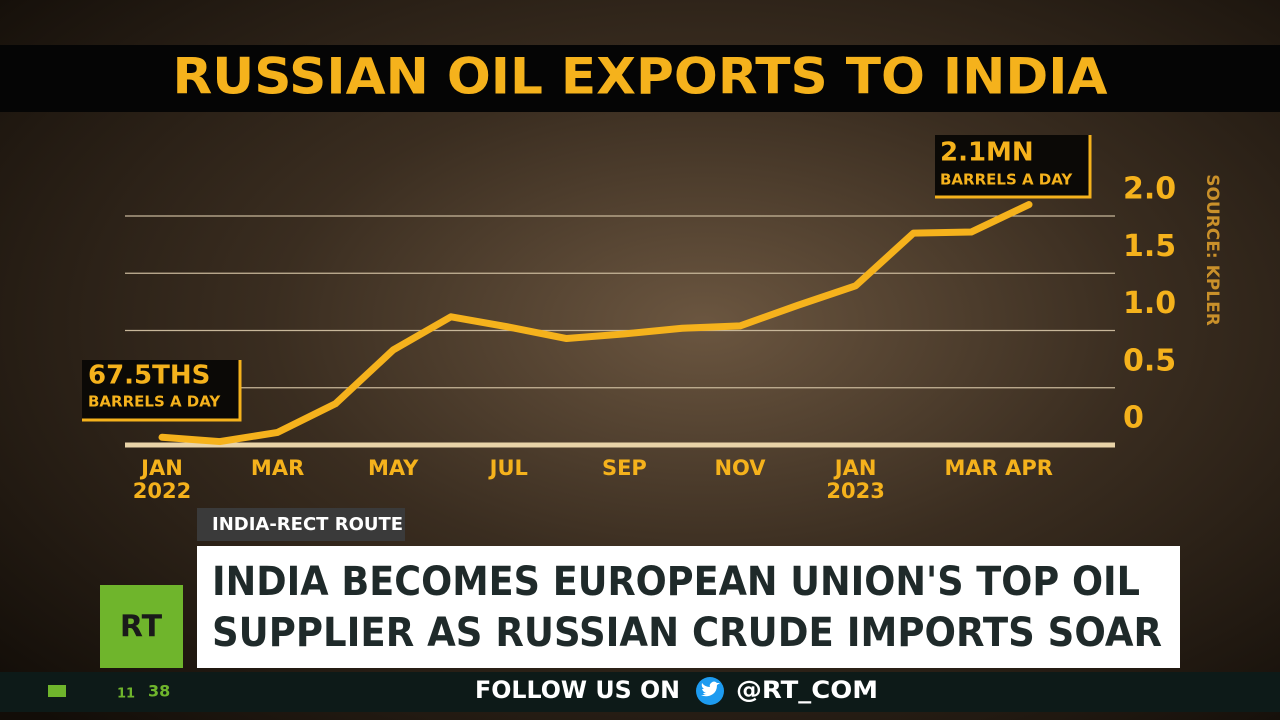 This screenshot has height=720, width=1280. Describe the element at coordinates (508, 468) in the screenshot. I see `x-tick-label: JUL` at that location.